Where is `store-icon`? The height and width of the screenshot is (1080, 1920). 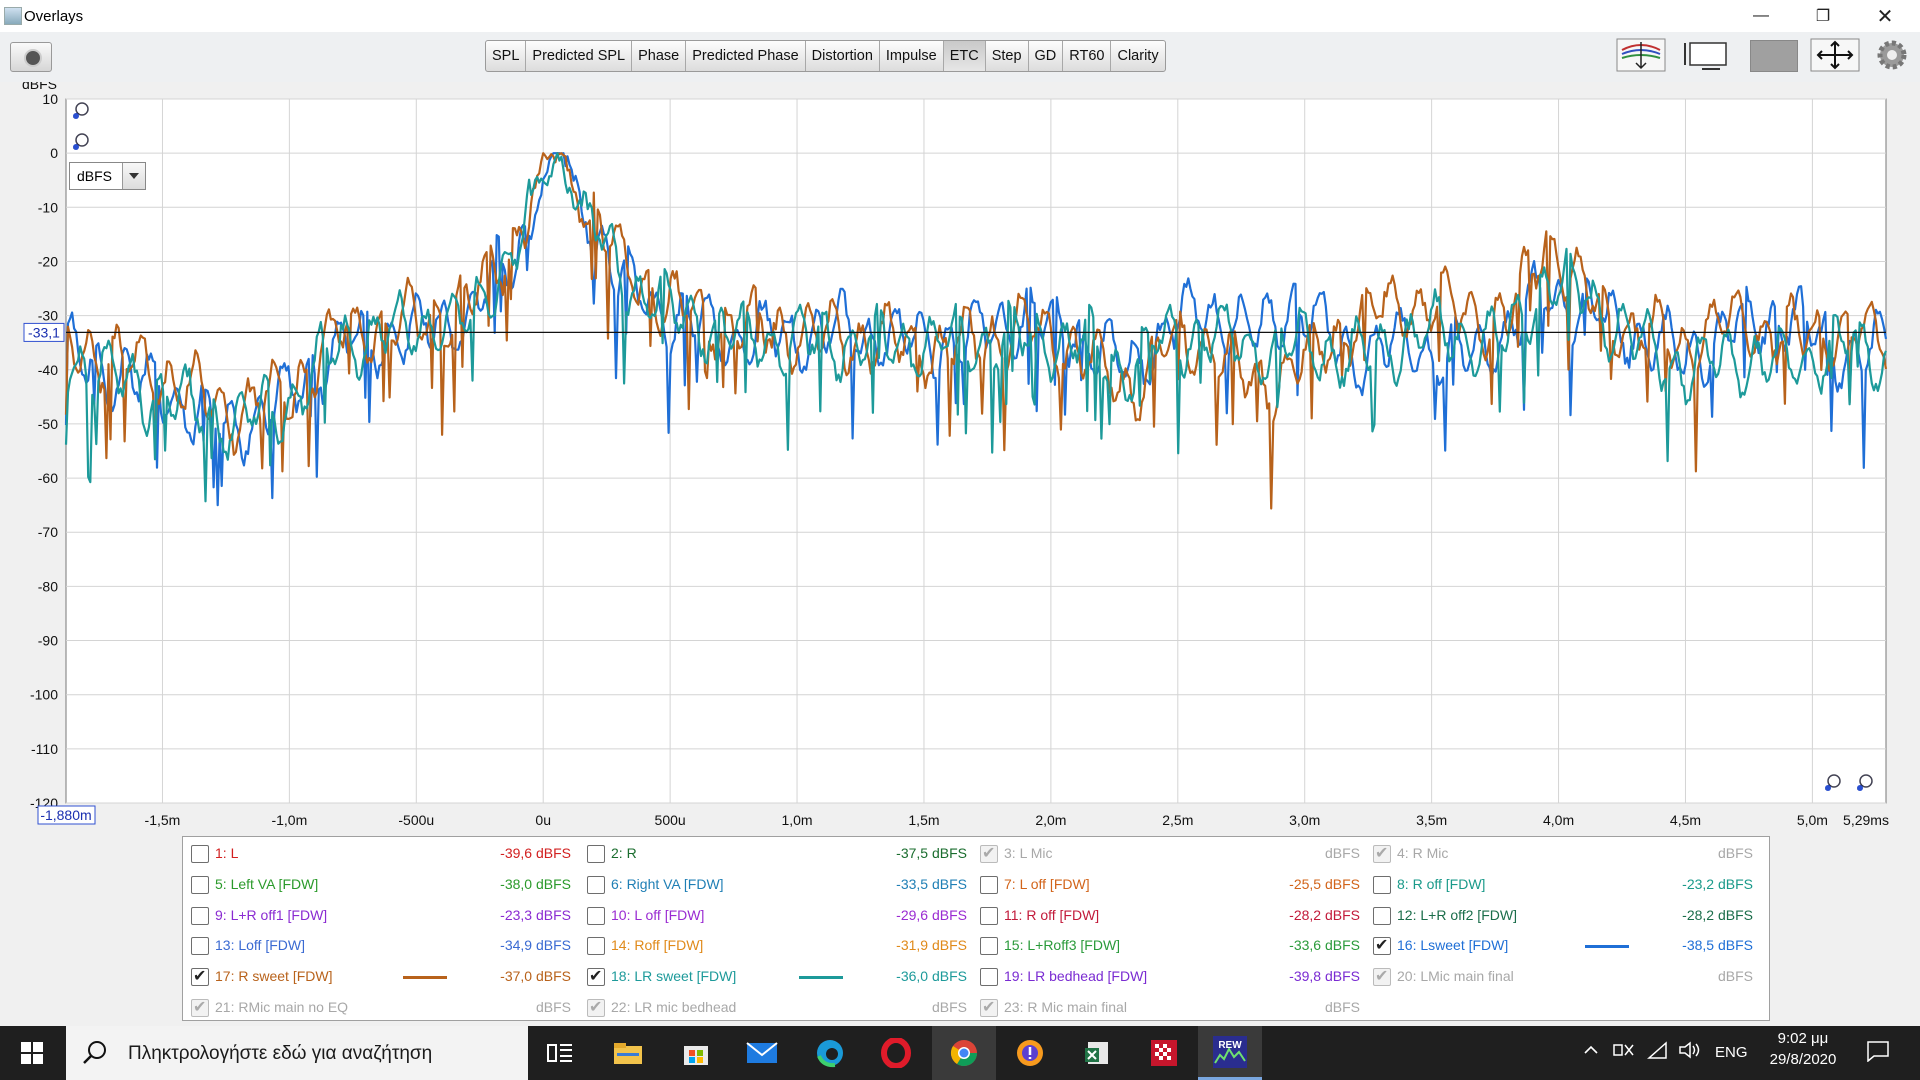 store-icon is located at coordinates (696, 1053).